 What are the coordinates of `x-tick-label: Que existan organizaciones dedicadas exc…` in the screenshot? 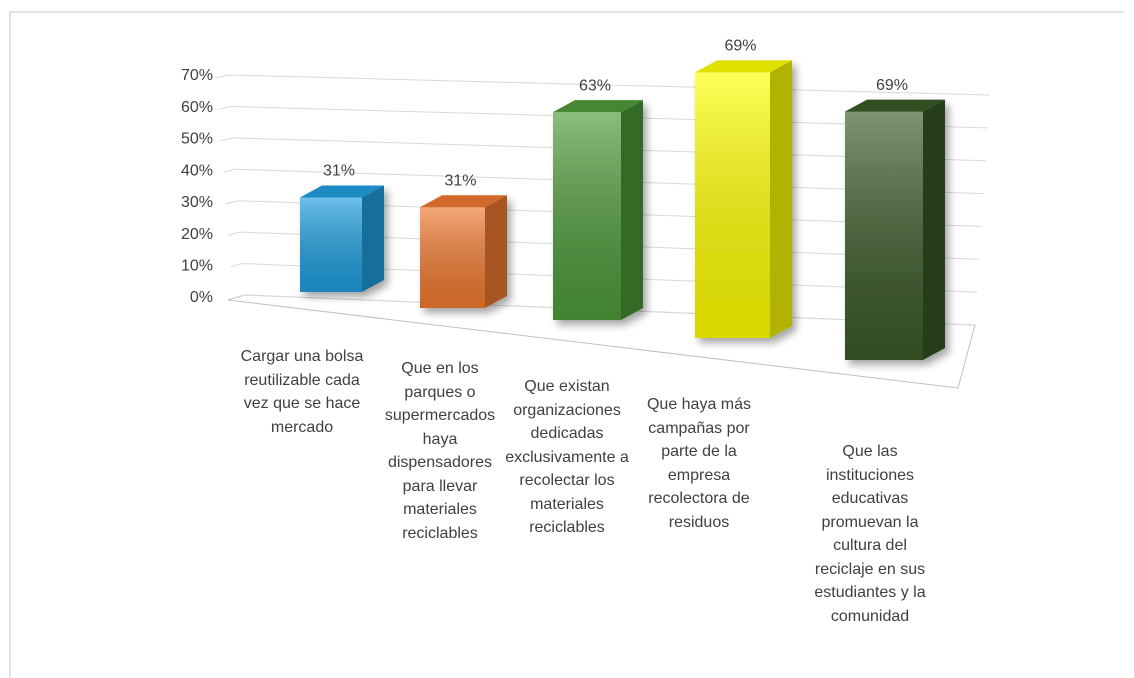 It's located at (567, 457).